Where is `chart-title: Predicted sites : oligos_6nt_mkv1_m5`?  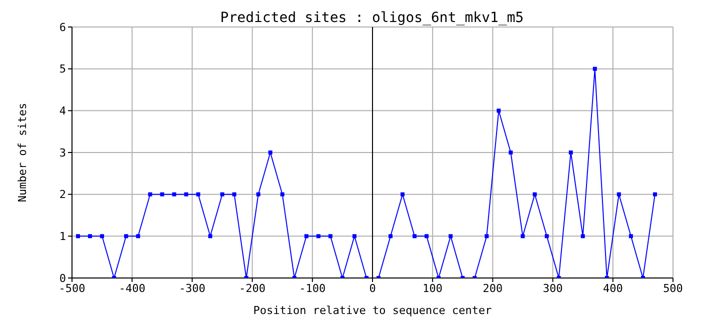 chart-title: Predicted sites : oligos_6nt_mkv1_m5 is located at coordinates (372, 18).